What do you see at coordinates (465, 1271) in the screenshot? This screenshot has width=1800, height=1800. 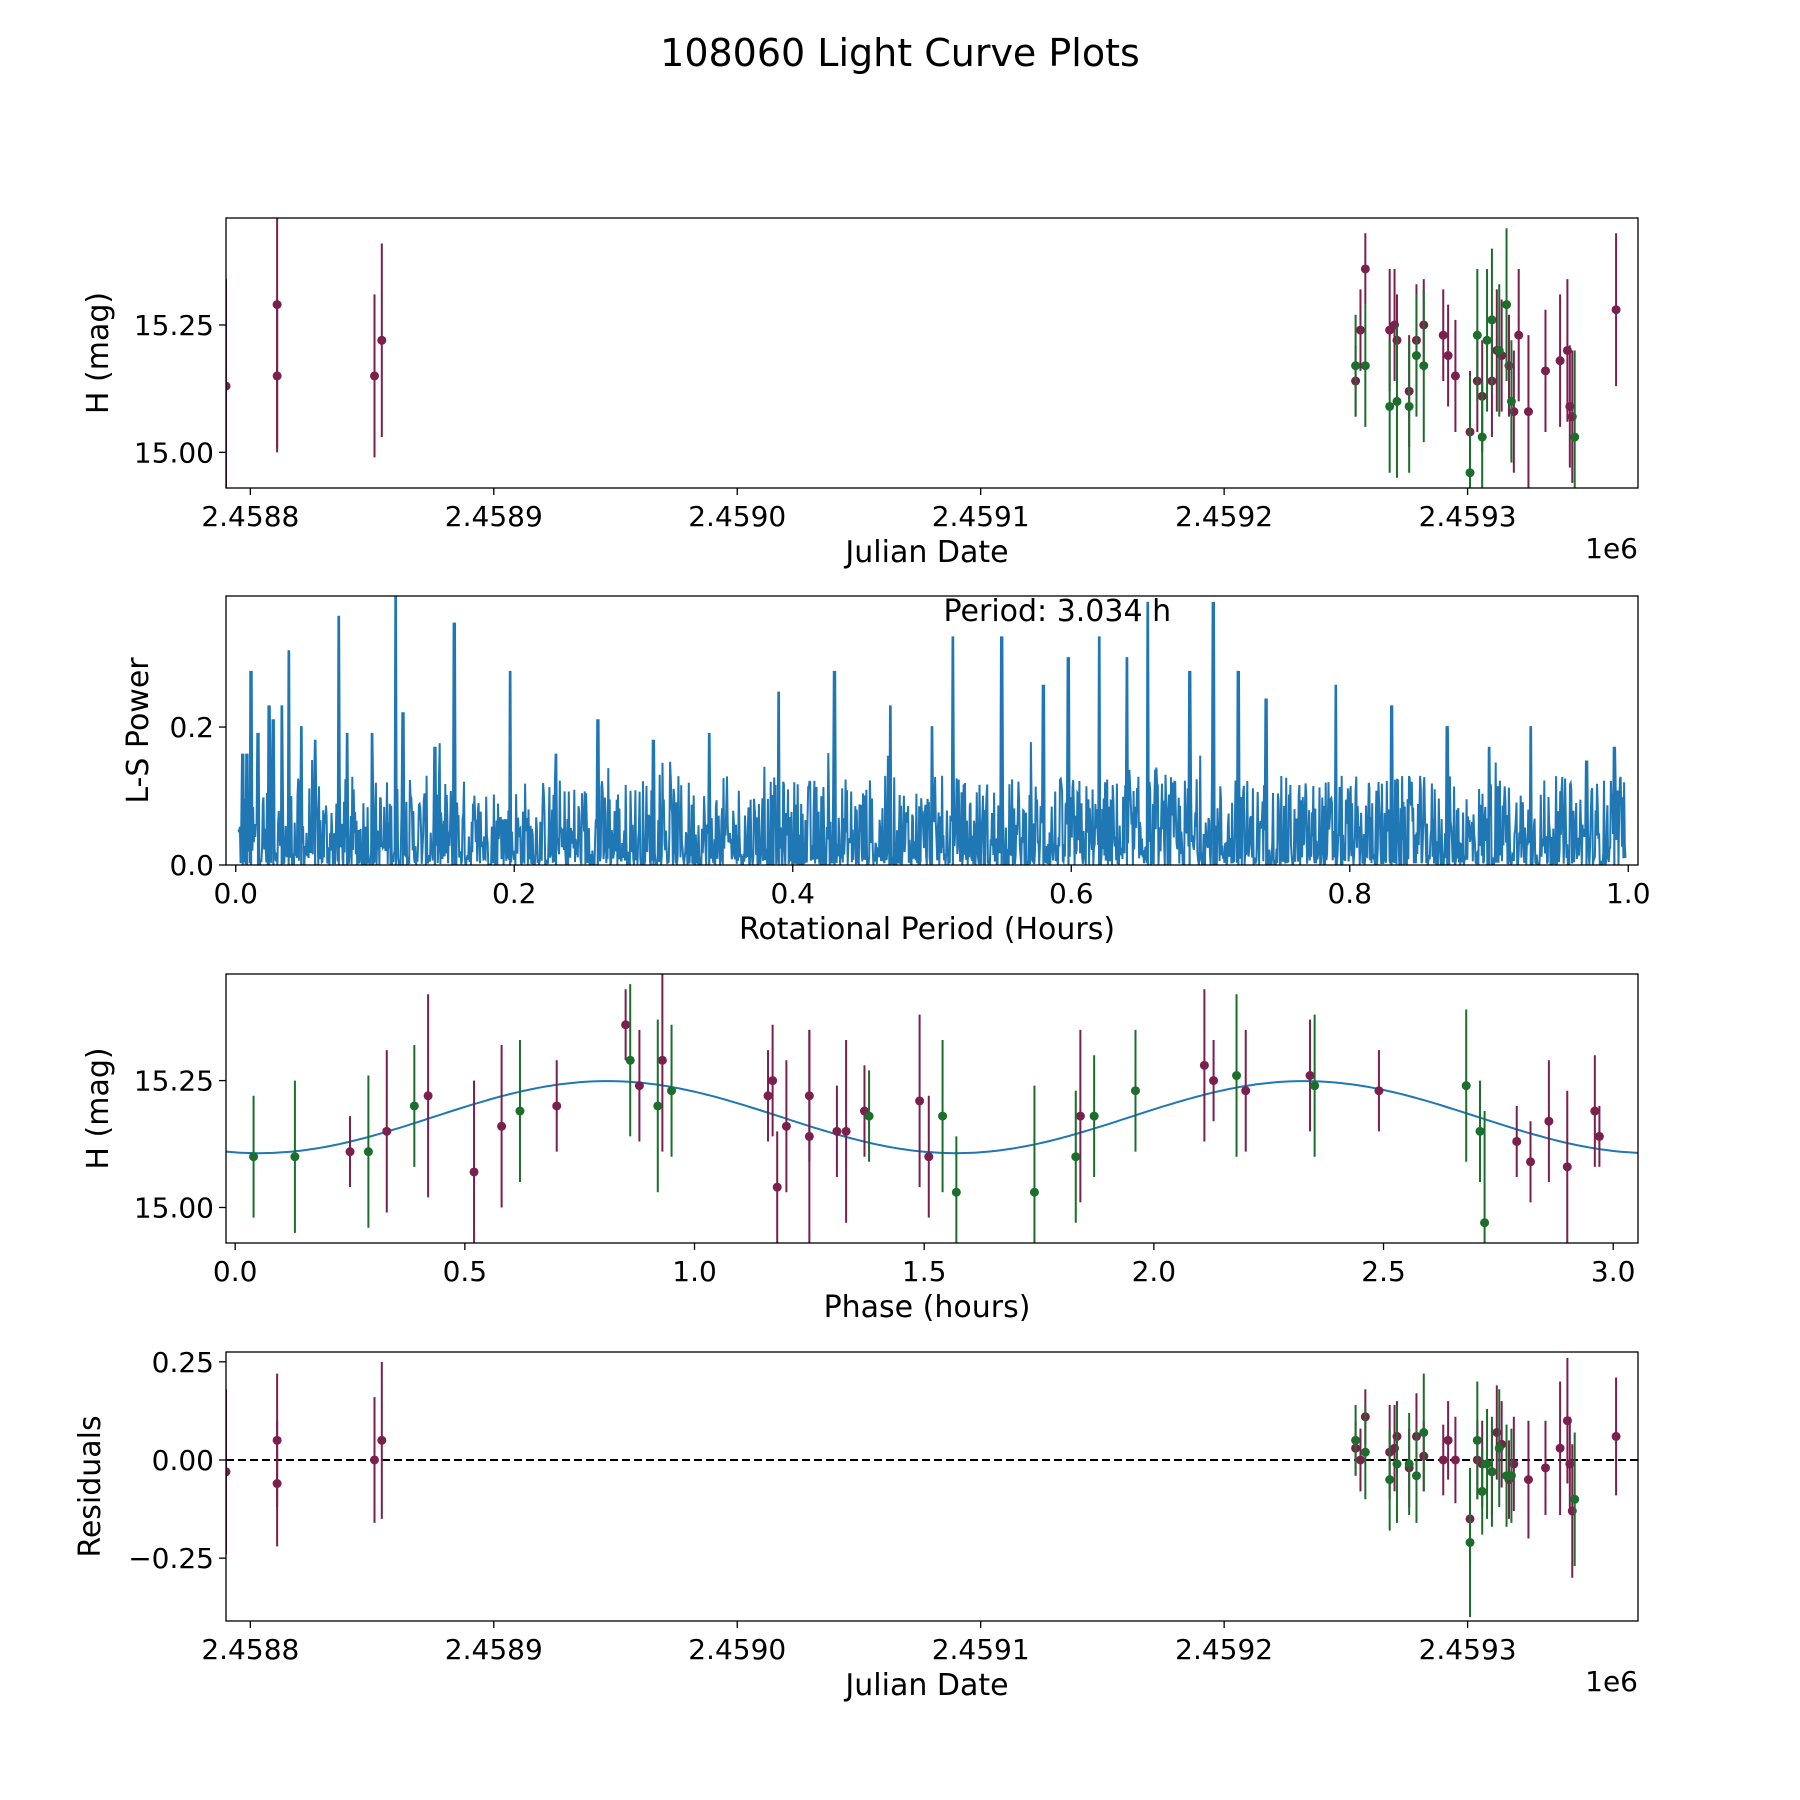 I see `phased-xtick-label: 0.5` at bounding box center [465, 1271].